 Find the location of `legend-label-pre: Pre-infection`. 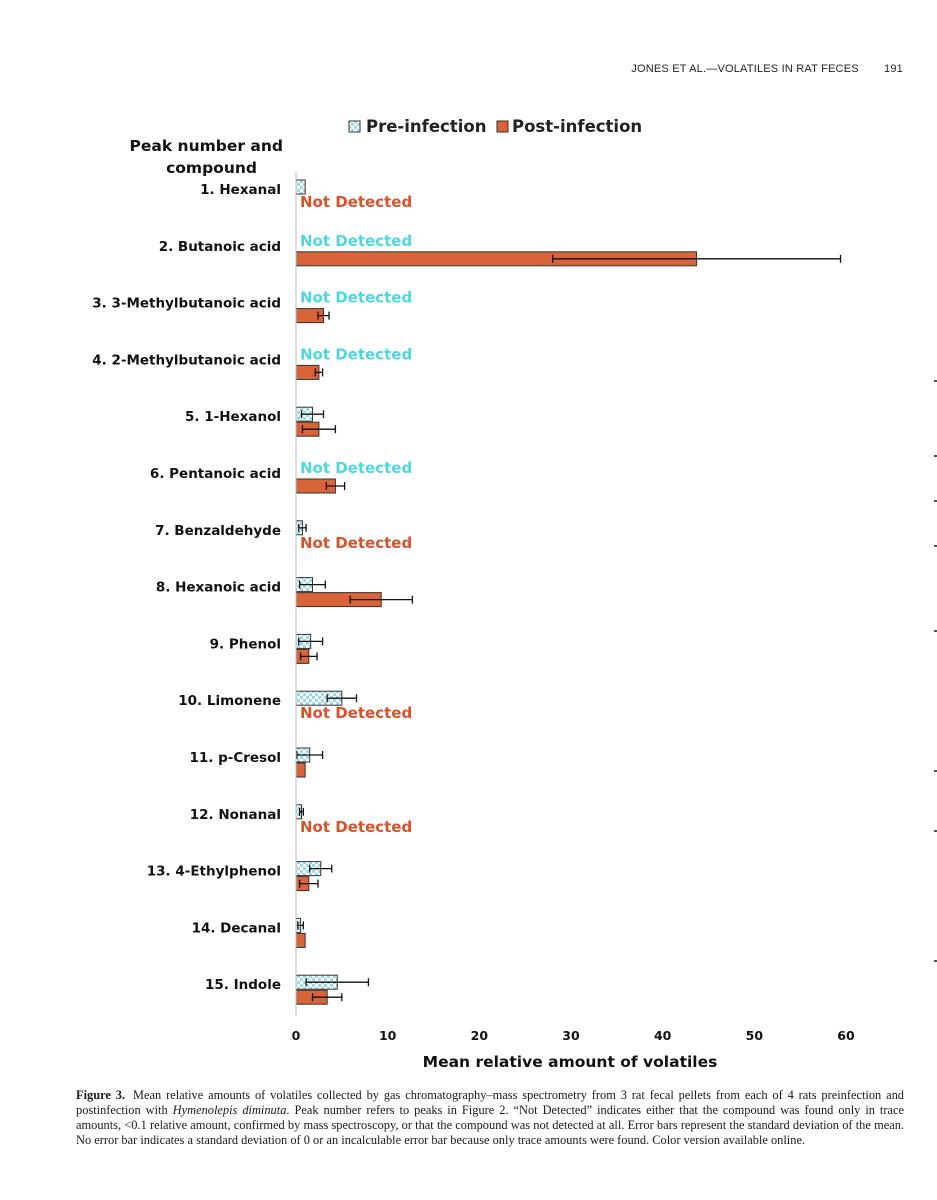

legend-label-pre: Pre-infection is located at coordinates (426, 126).